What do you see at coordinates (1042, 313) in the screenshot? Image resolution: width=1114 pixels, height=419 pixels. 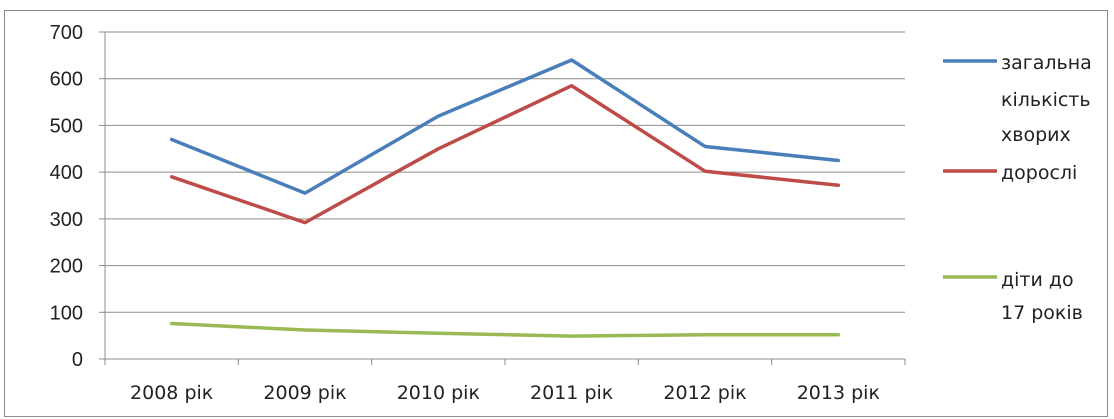 I see `legend-label-3: 17 років` at bounding box center [1042, 313].